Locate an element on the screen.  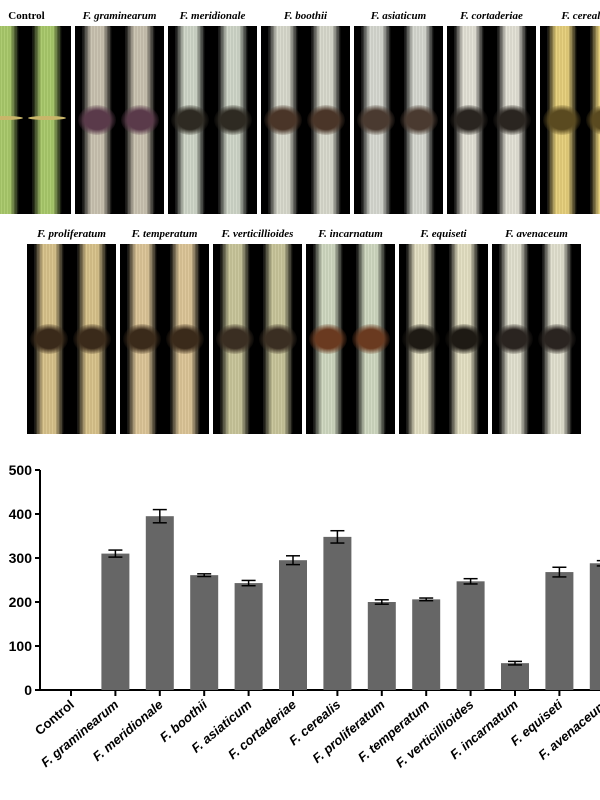
bar-f-asiaticum is located at coordinates (248, 636).